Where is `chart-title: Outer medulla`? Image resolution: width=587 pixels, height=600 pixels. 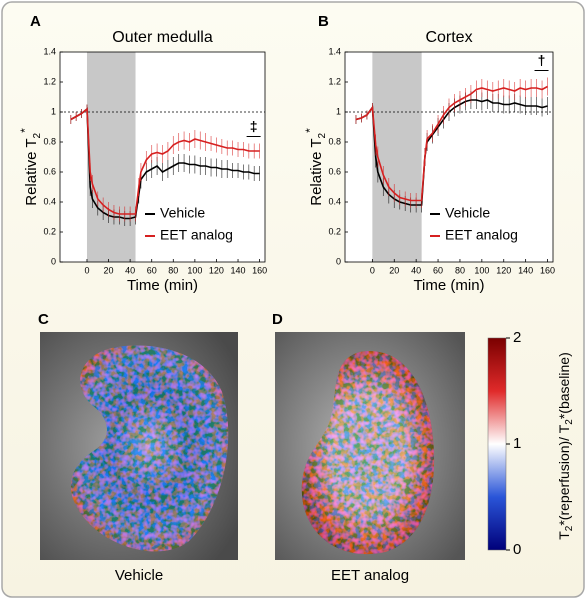 chart-title: Outer medulla is located at coordinates (162, 37).